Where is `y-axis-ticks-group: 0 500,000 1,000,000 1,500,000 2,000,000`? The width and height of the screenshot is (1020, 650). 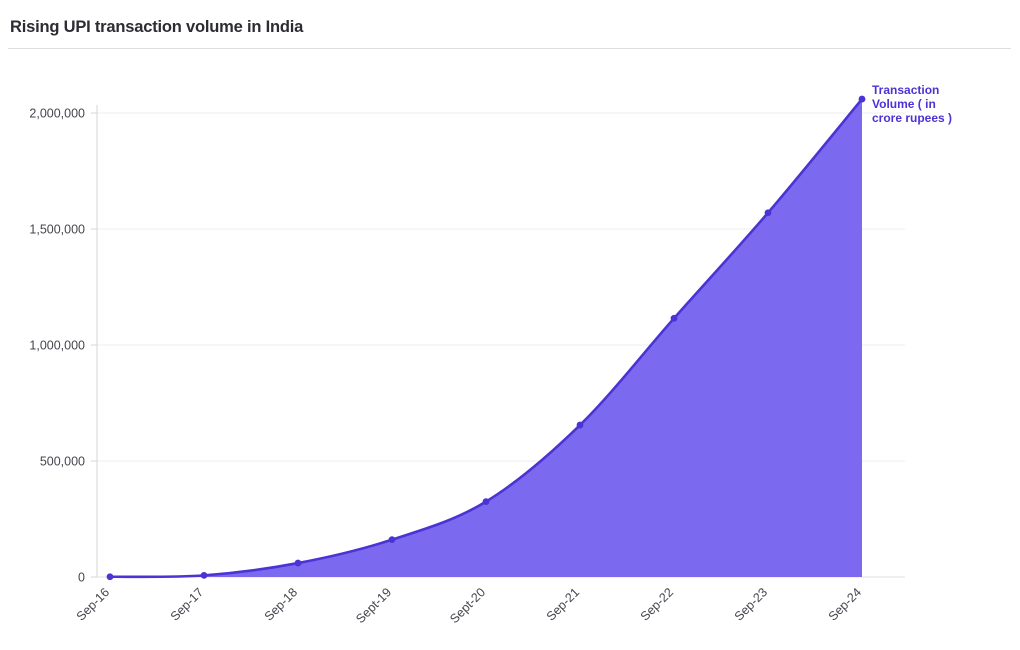
y-axis-ticks-group: 0 500,000 1,000,000 1,500,000 2,000,000 is located at coordinates (57, 346).